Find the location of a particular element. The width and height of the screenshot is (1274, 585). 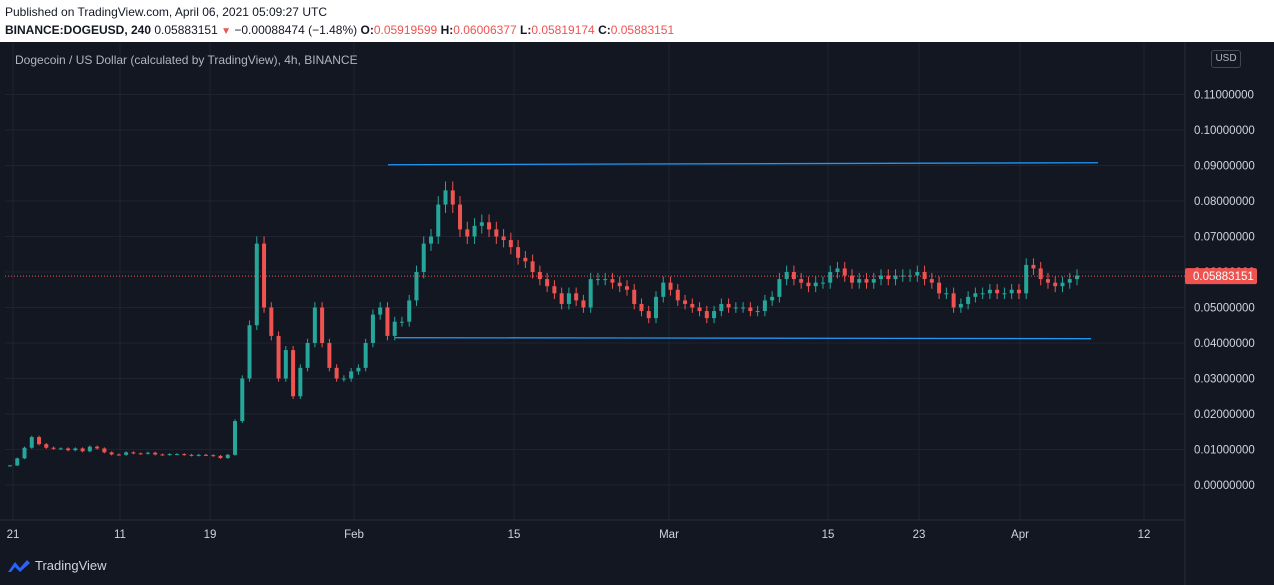

x-tick-label: 23 is located at coordinates (919, 535).